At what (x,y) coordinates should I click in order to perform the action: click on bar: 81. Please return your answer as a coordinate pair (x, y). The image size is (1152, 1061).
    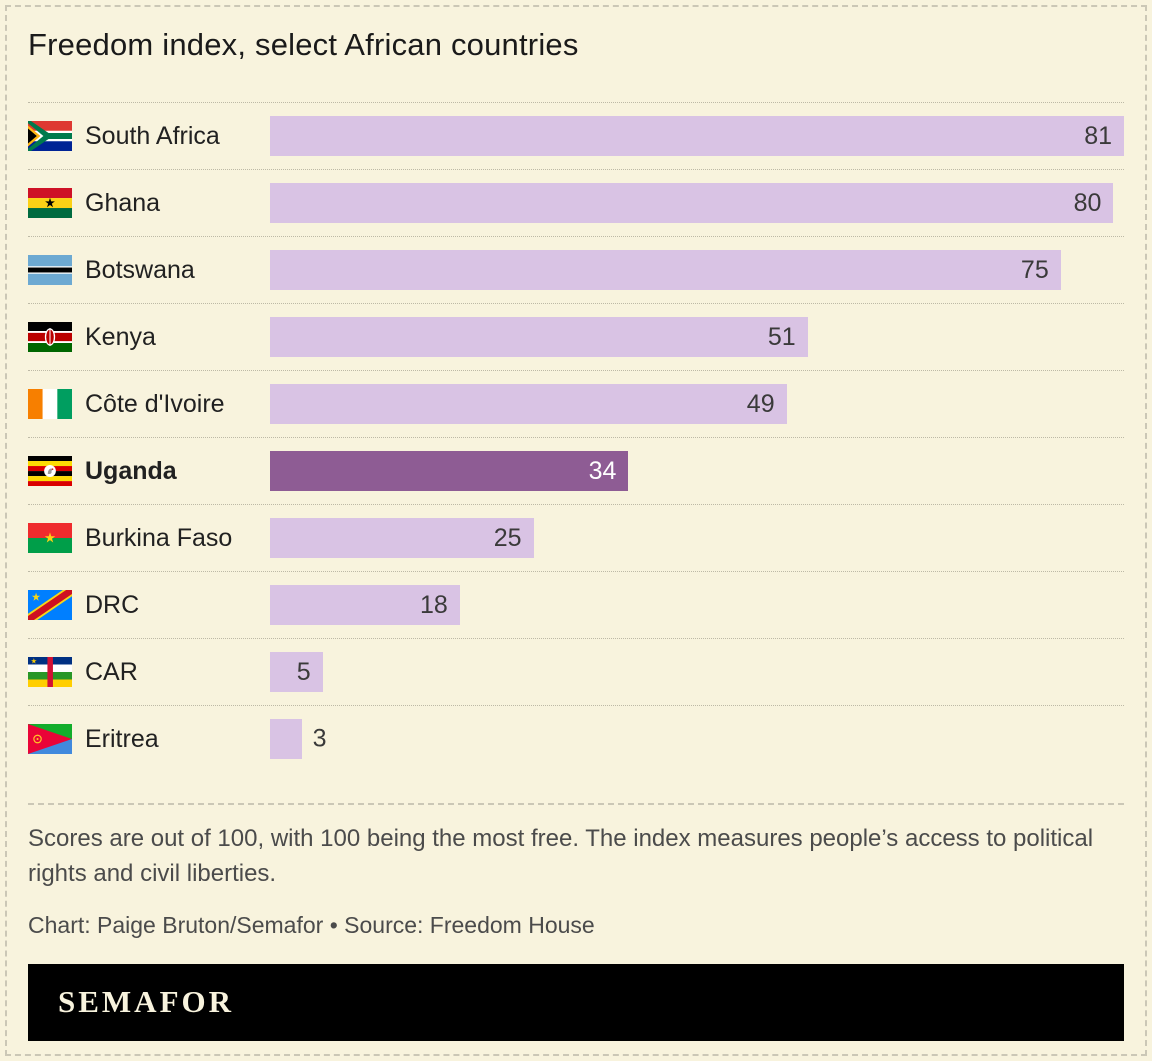
    Looking at the image, I should click on (697, 136).